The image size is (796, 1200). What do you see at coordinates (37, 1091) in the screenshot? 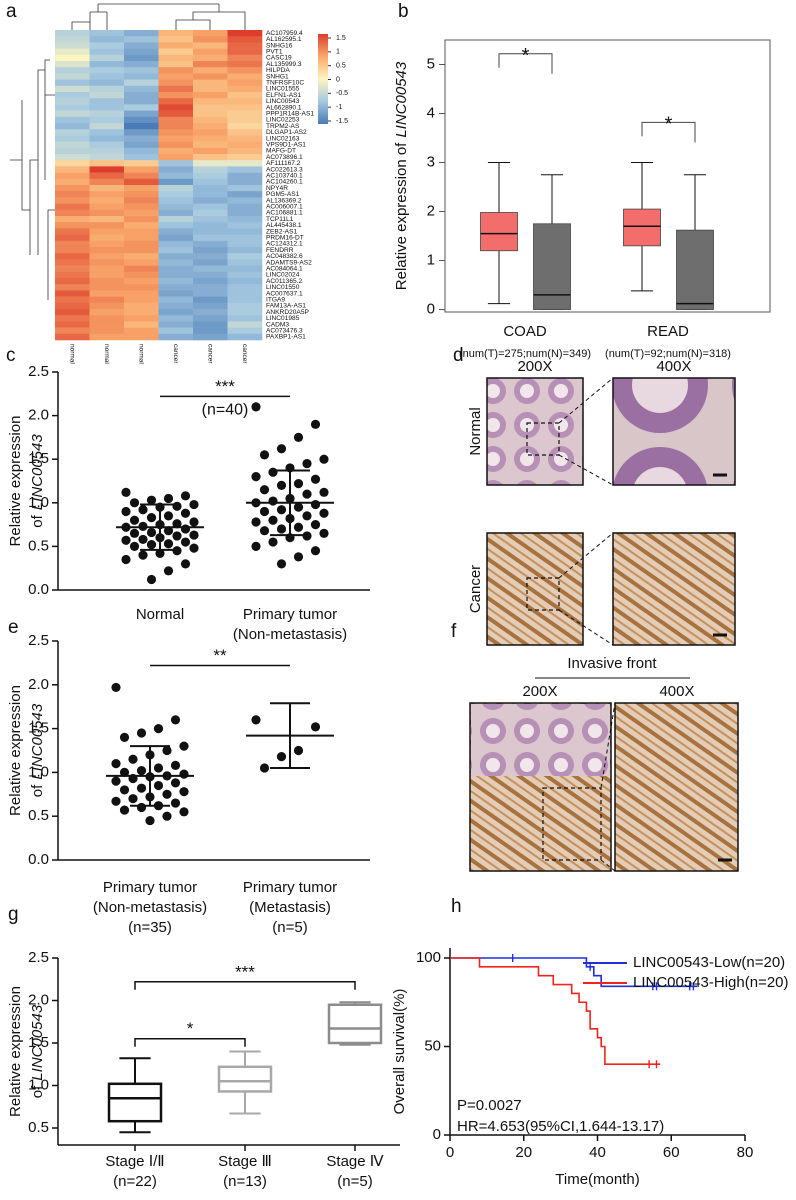
I see `y-axis-label-part: of` at bounding box center [37, 1091].